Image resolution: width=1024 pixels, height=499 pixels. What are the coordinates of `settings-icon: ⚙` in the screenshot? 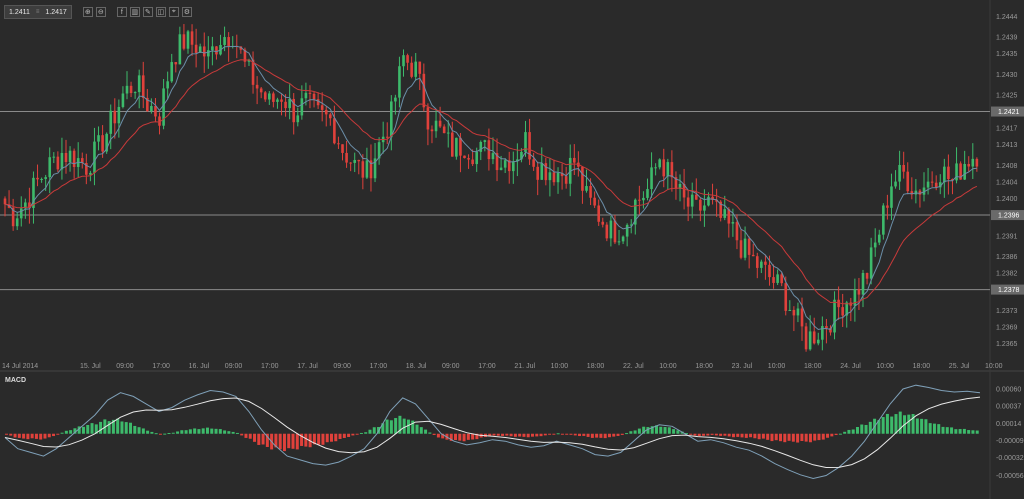 It's located at (186, 12).